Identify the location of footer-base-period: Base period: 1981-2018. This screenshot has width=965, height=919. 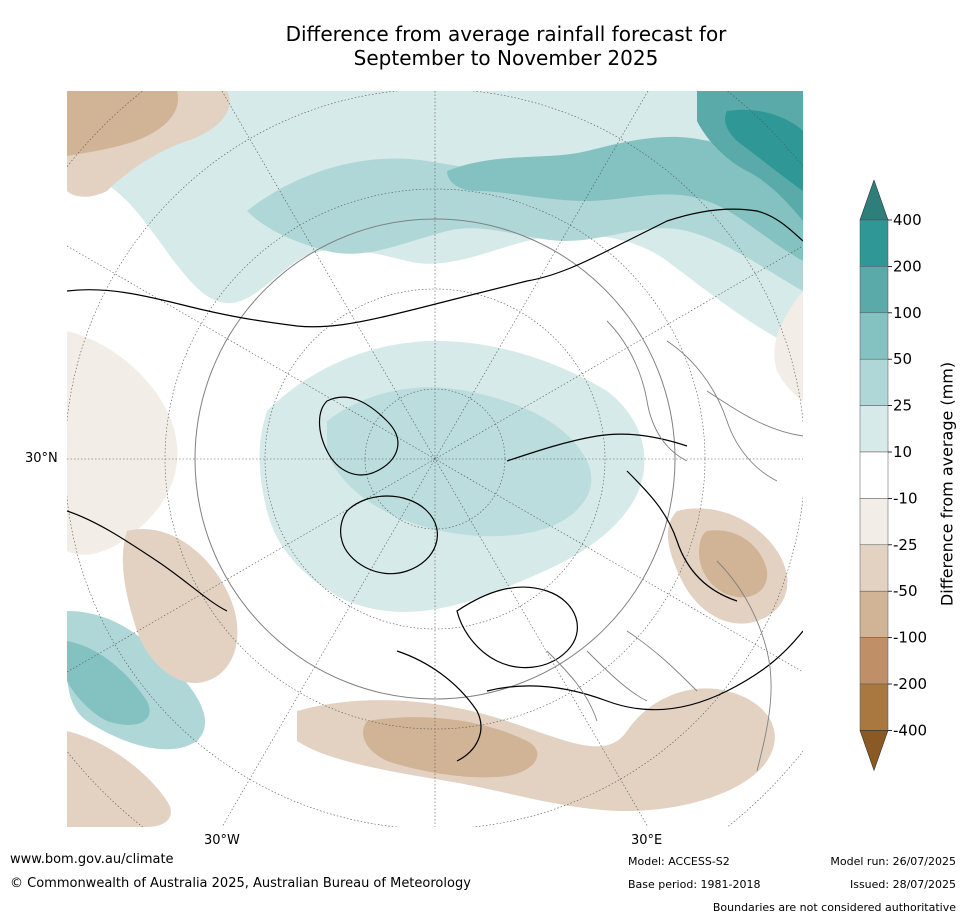
(694, 884).